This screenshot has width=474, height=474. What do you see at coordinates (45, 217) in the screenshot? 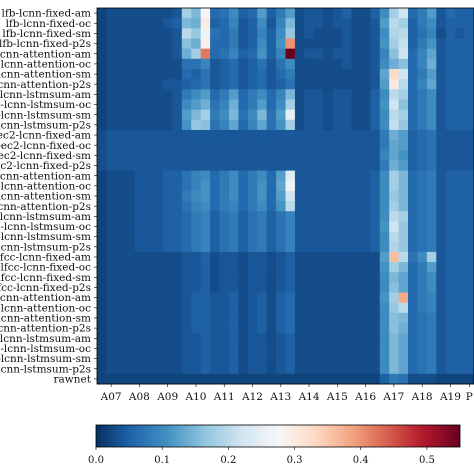
I see `y-tick-label: c2-lcnn-lstmsum-am` at bounding box center [45, 217].